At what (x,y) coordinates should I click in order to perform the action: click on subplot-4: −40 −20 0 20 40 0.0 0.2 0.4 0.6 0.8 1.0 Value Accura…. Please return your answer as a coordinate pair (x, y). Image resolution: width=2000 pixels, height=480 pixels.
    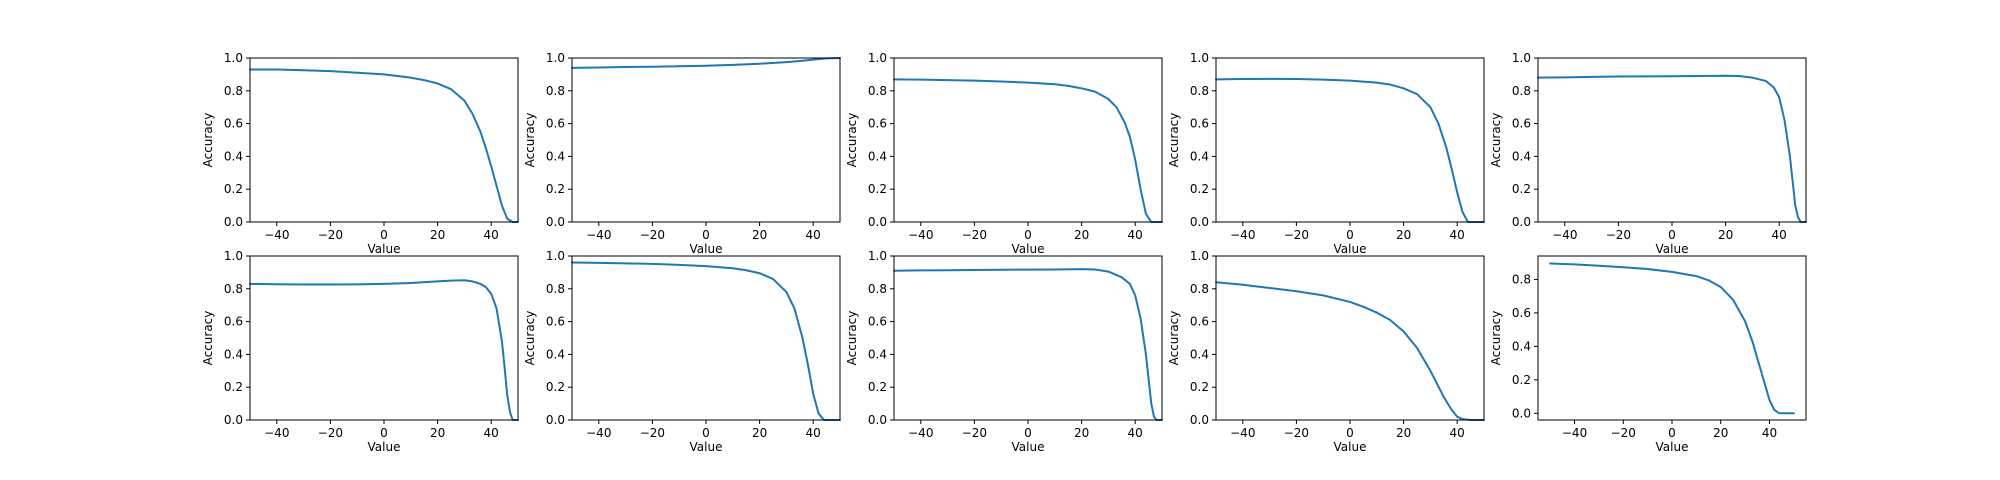
    Looking at the image, I should click on (1326, 153).